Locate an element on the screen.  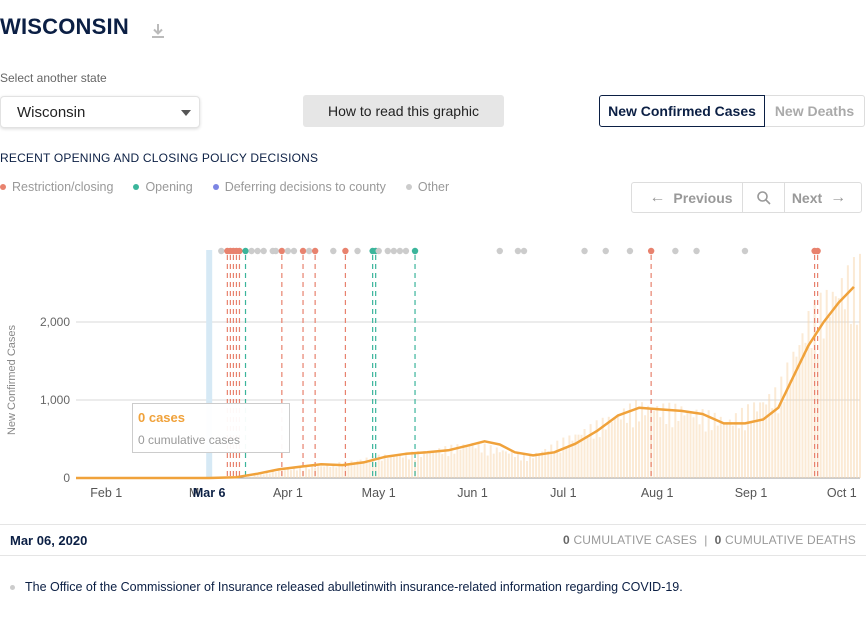
y-axis-label: New Confirmed Cases is located at coordinates (12, 379).